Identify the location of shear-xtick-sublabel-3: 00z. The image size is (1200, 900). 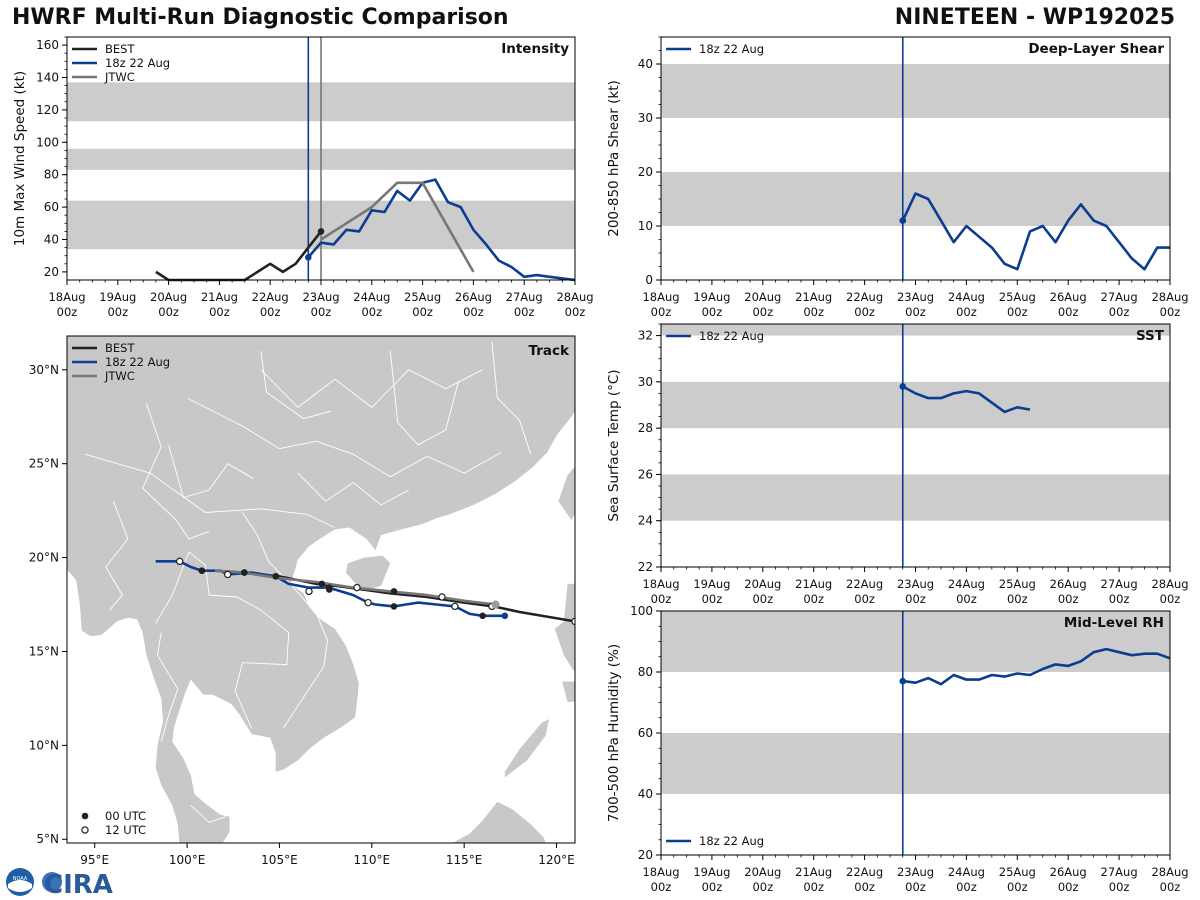
(813, 312).